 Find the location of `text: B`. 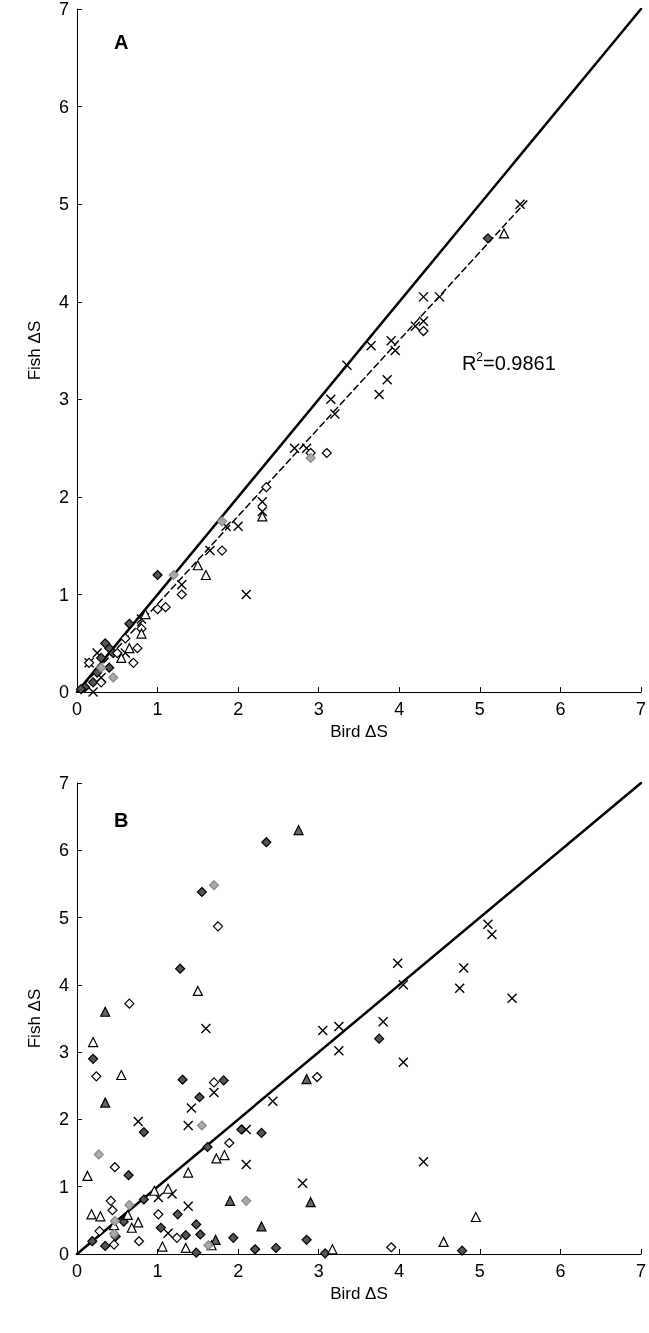

text: B is located at coordinates (121, 820).